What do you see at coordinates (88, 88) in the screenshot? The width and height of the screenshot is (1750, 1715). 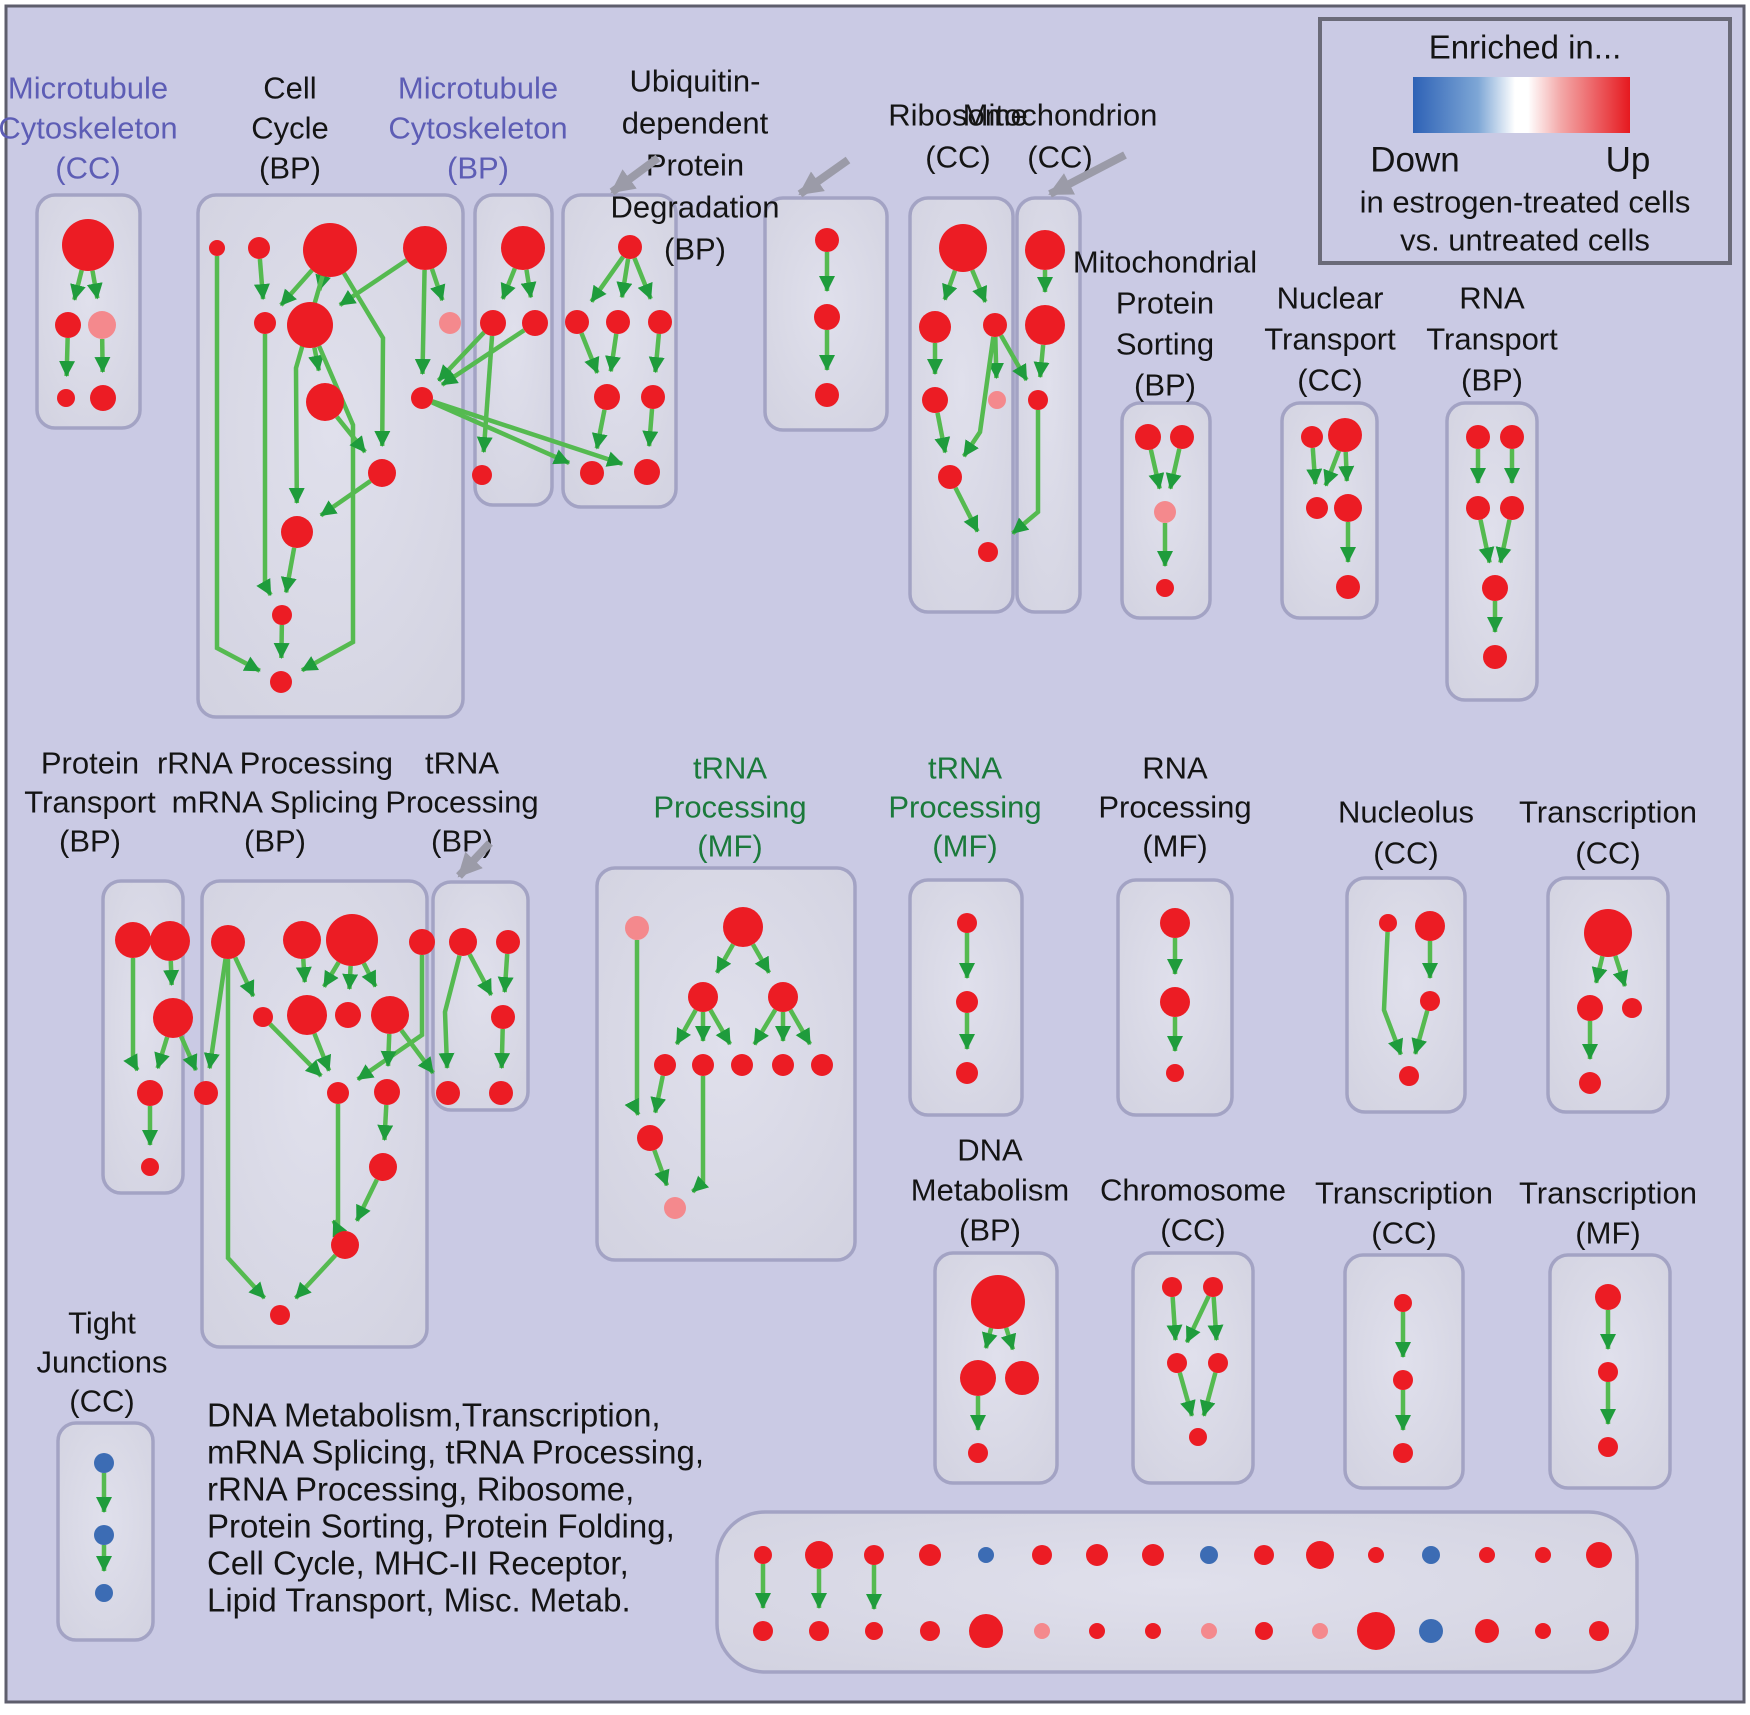 I see `cluster-label-microtubule-cytoskeleton-cc: Microtubule` at bounding box center [88, 88].